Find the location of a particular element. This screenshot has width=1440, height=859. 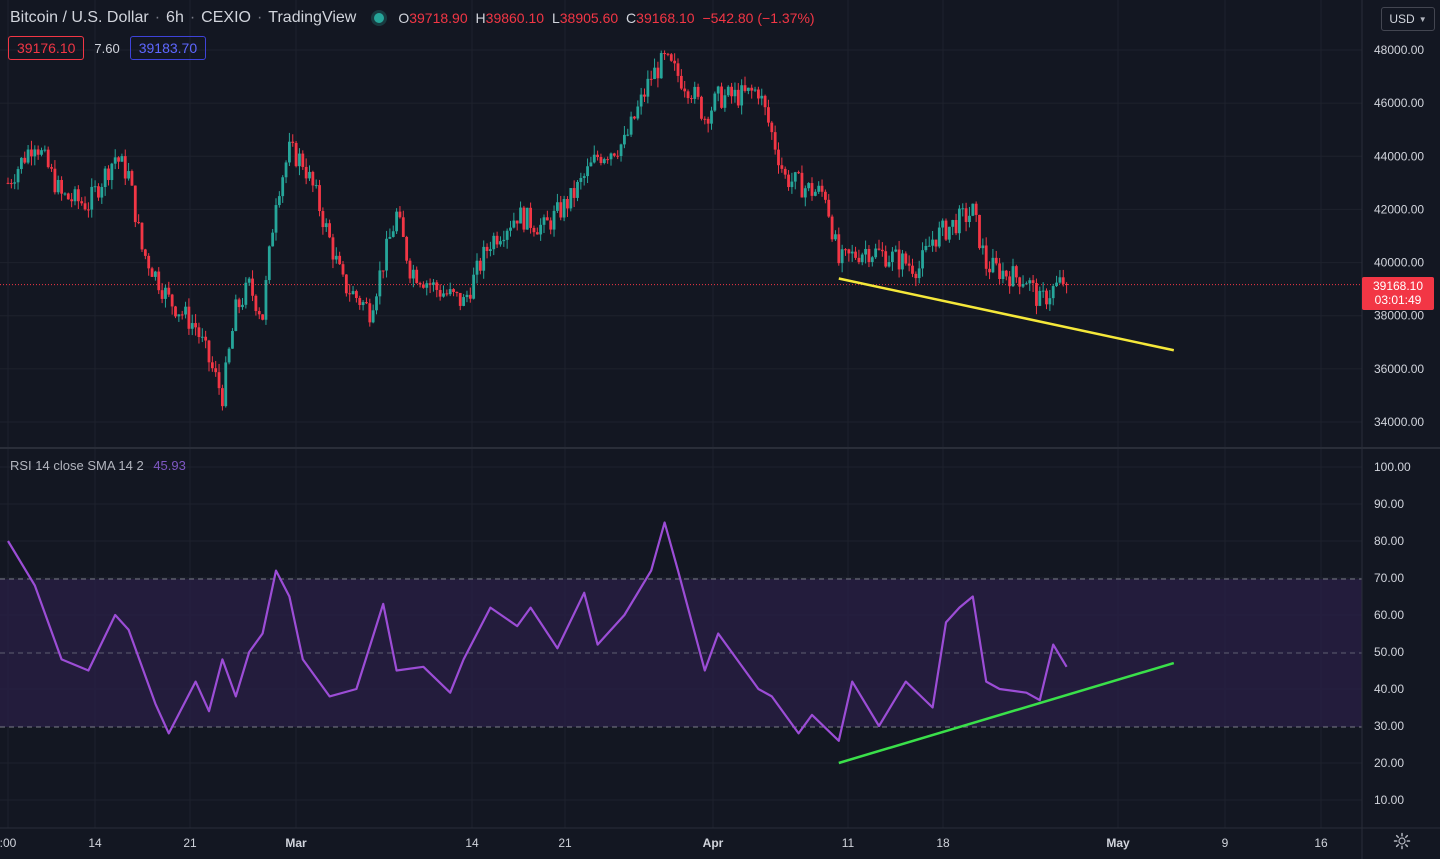

time-axis: :00 14 21 Mar 14 21 Apr 11 18 May 9 16 is located at coordinates (664, 843).